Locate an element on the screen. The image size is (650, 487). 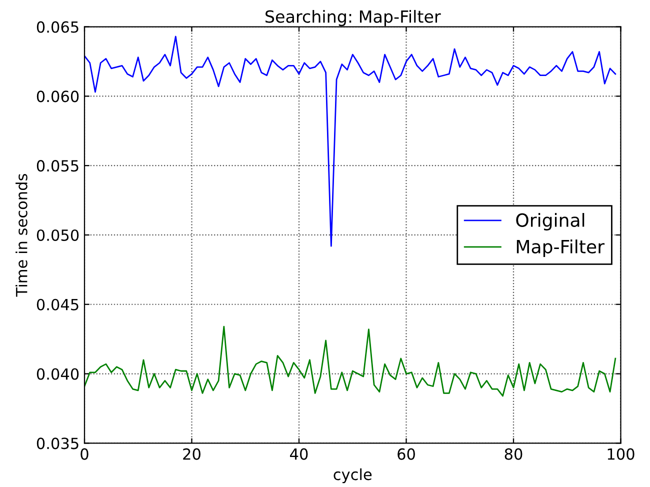
x-tick-label: 40 is located at coordinates (299, 454).